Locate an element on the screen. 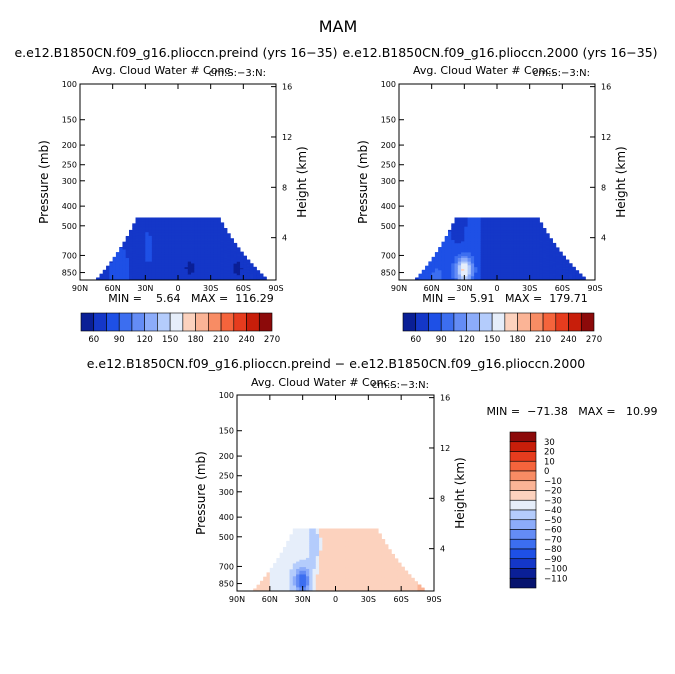 This screenshot has height=674, width=675. y-axis-label: Pressure (mb) is located at coordinates (363, 182).